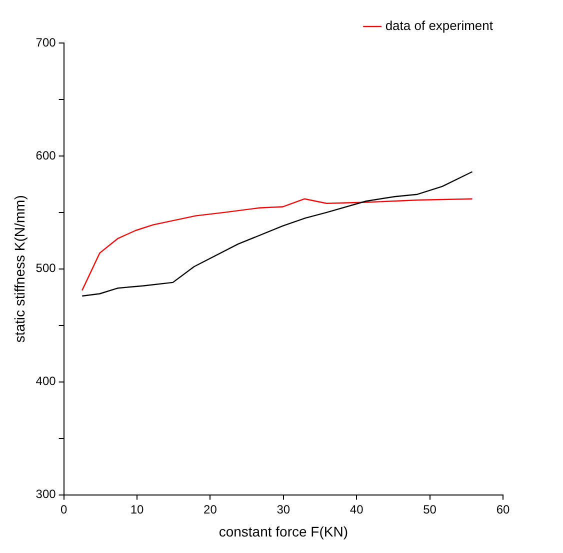  Describe the element at coordinates (283, 531) in the screenshot. I see `x-axis-title: constant force F(KN)` at that location.